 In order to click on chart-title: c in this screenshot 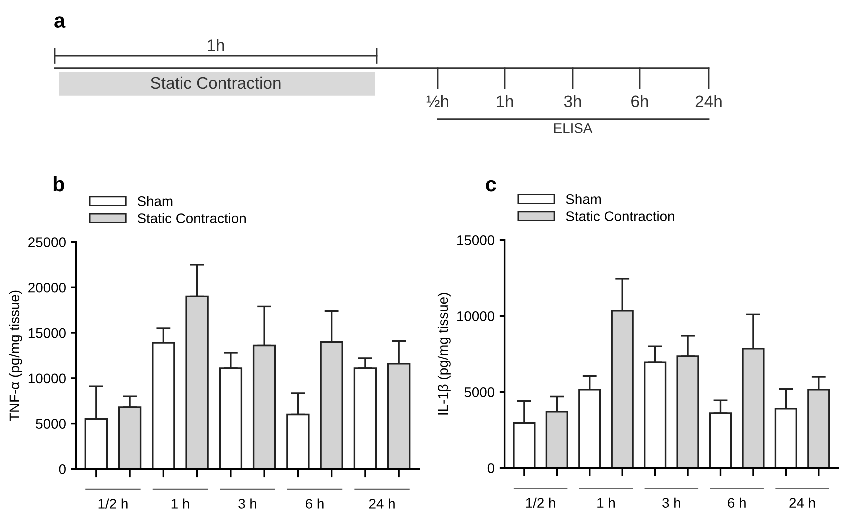, I will do `click(491, 186)`.